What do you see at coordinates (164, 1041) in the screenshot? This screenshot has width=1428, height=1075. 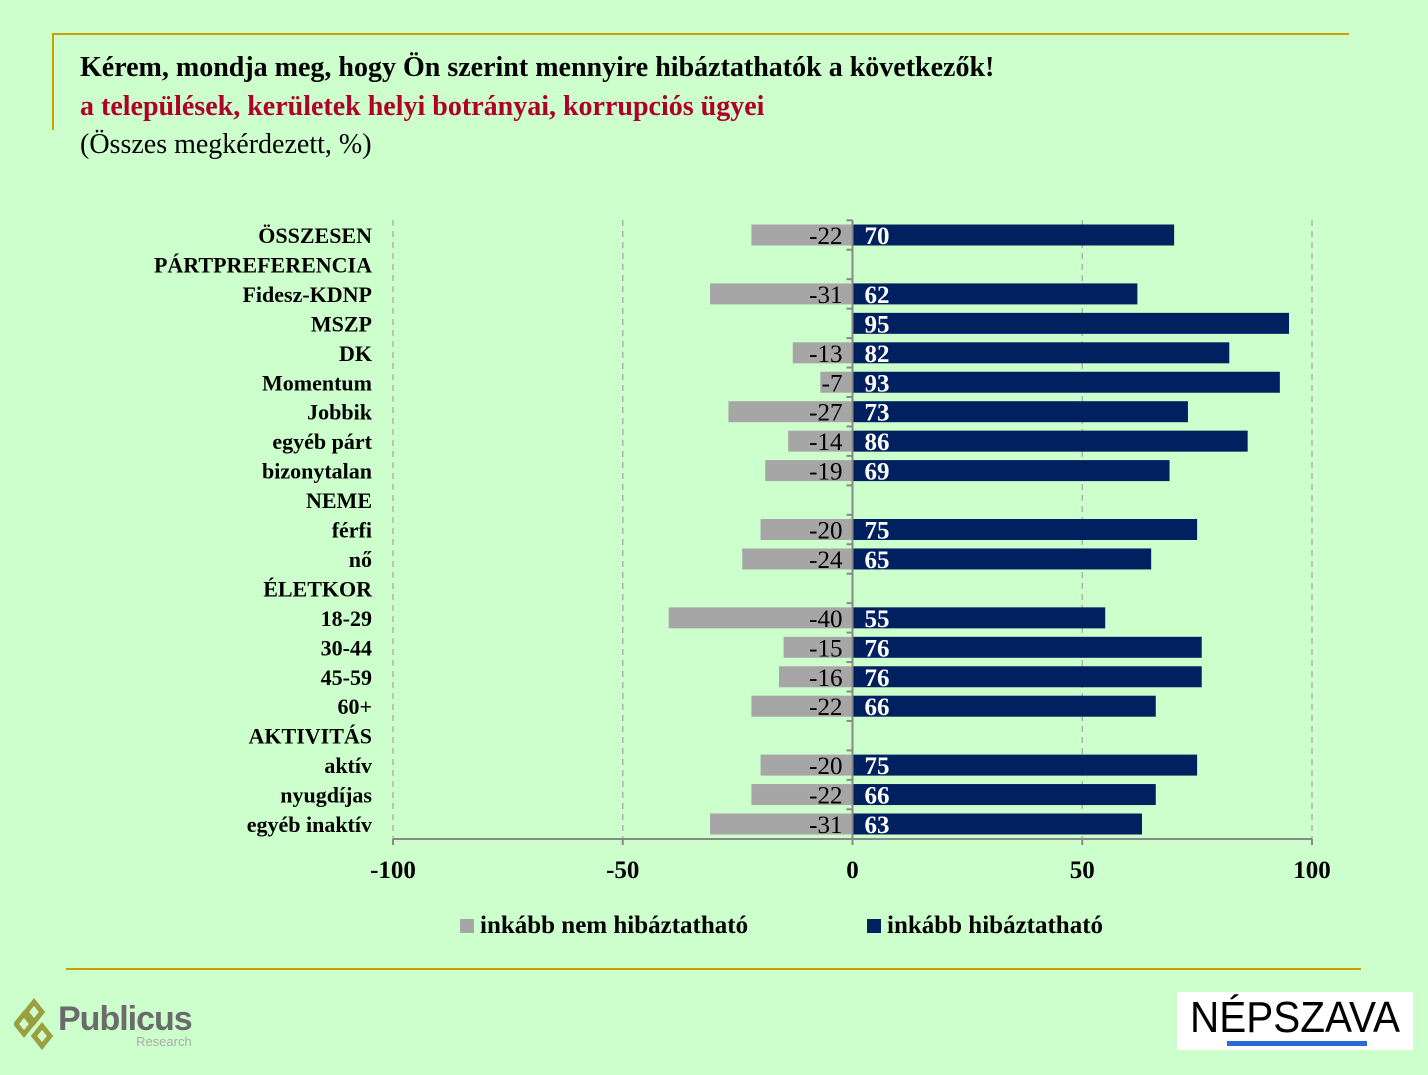 I see `publicus-sub: Research` at bounding box center [164, 1041].